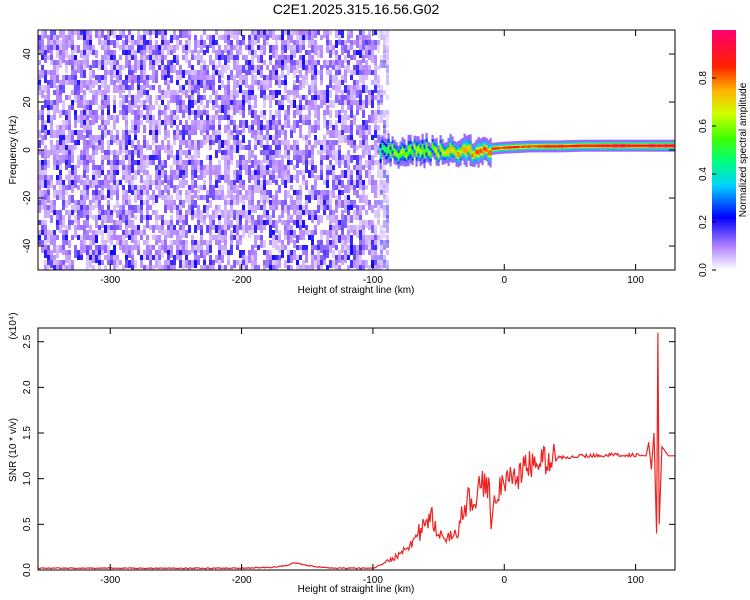 The image size is (750, 600). I want to click on top-y-axis-label: Frequency (Hz), so click(13, 150).